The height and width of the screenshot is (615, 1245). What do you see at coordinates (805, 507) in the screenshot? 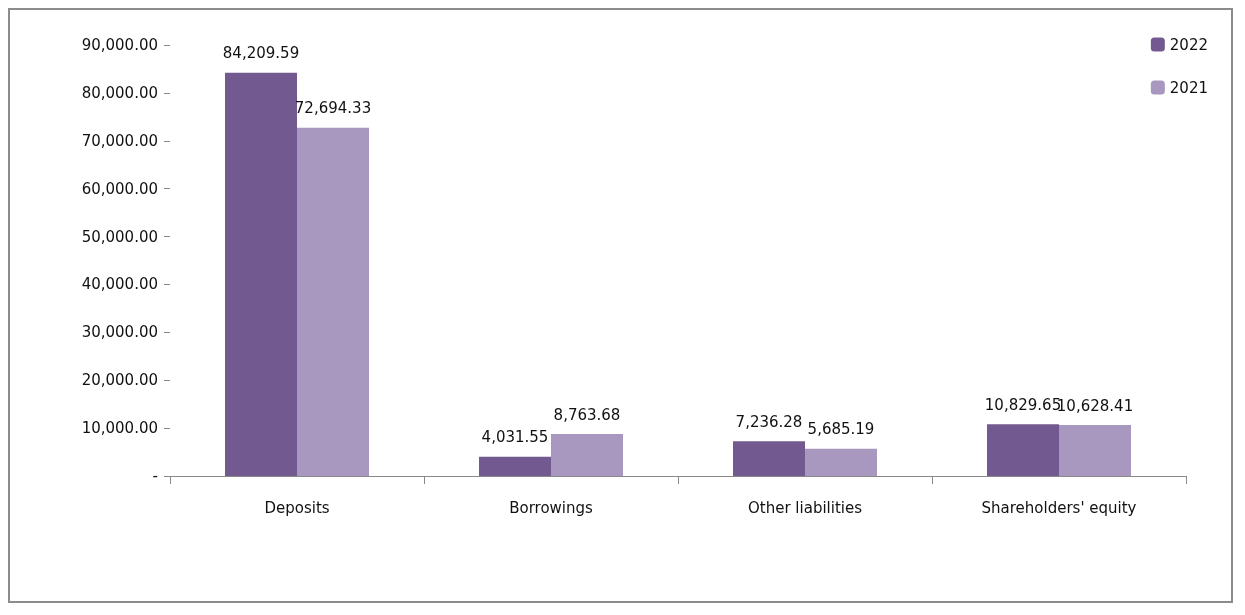
I see `x-tick-label: Other liabilities` at bounding box center [805, 507].